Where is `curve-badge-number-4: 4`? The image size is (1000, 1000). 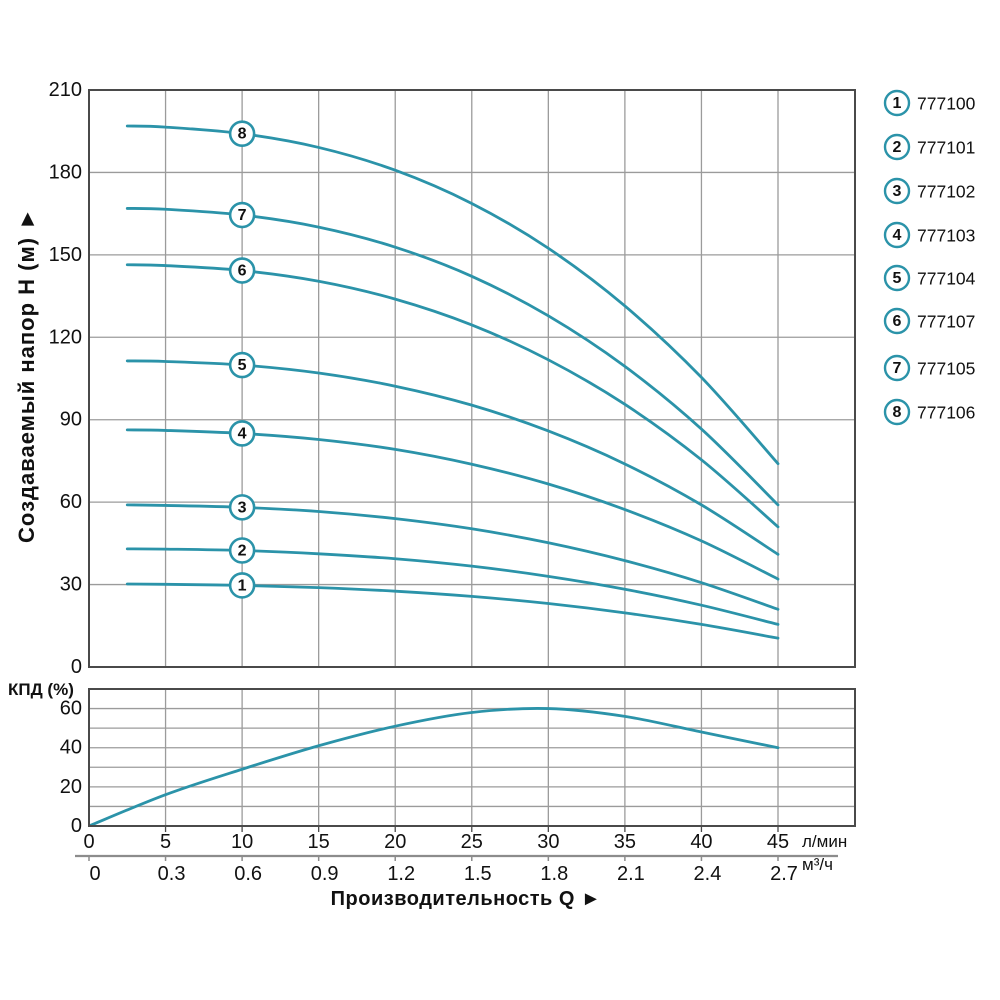
curve-badge-number-4: 4 is located at coordinates (242, 433).